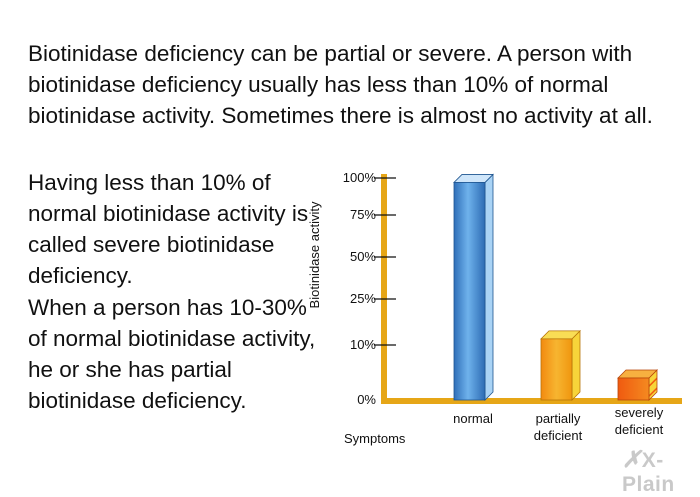 The image size is (700, 497). Describe the element at coordinates (314, 254) in the screenshot. I see `y-axis-label: Biotinidase activity` at that location.